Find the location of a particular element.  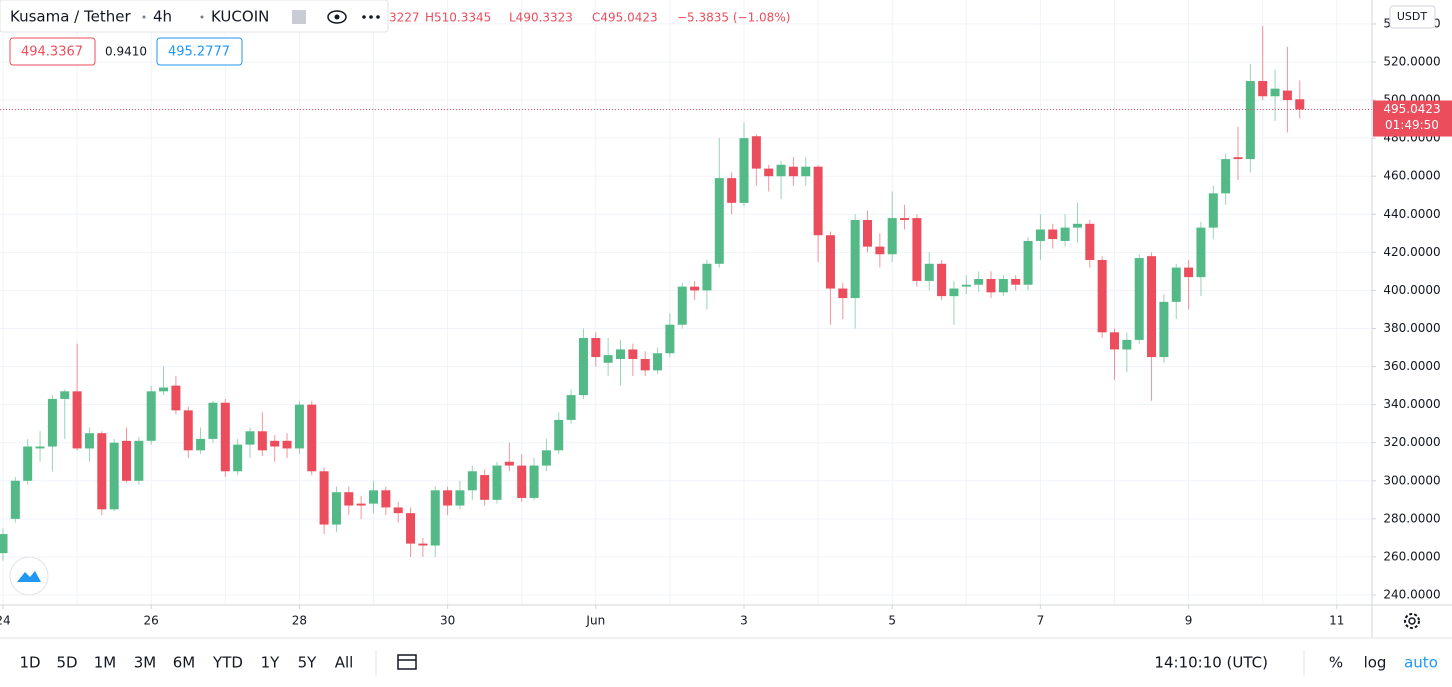

currency-box is located at coordinates (1412, 17).